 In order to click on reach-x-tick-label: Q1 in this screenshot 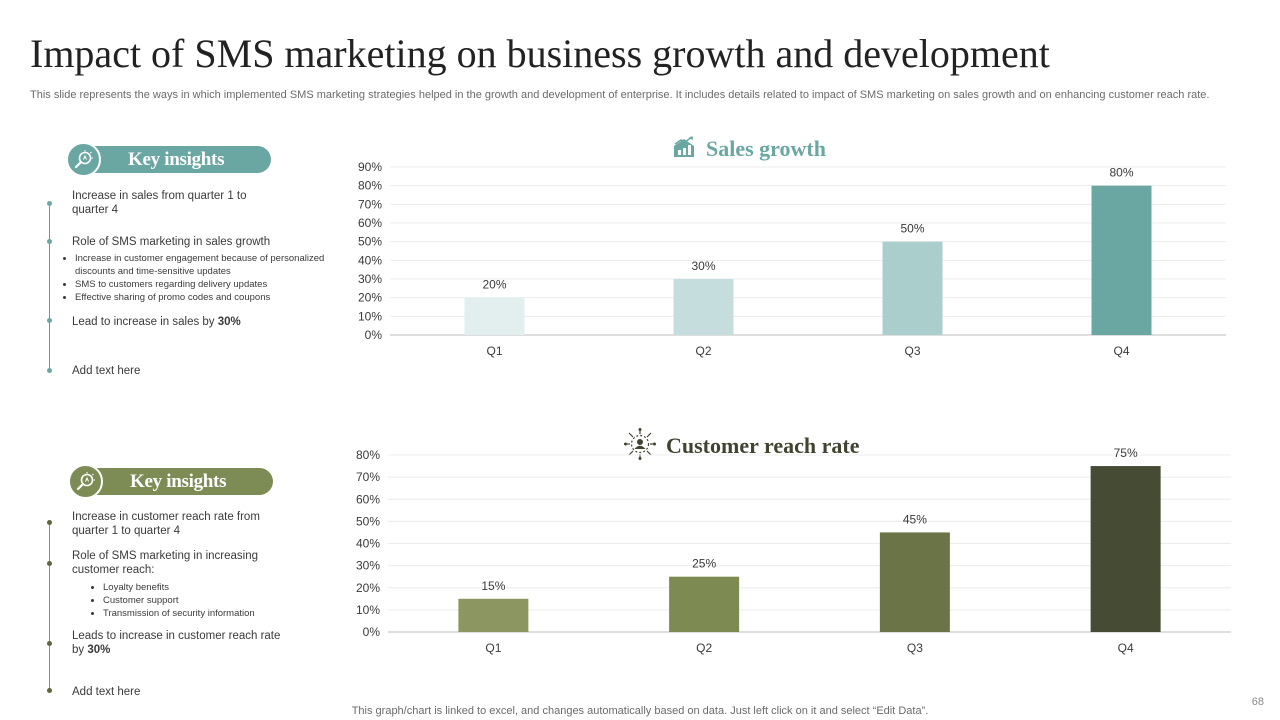, I will do `click(493, 648)`.